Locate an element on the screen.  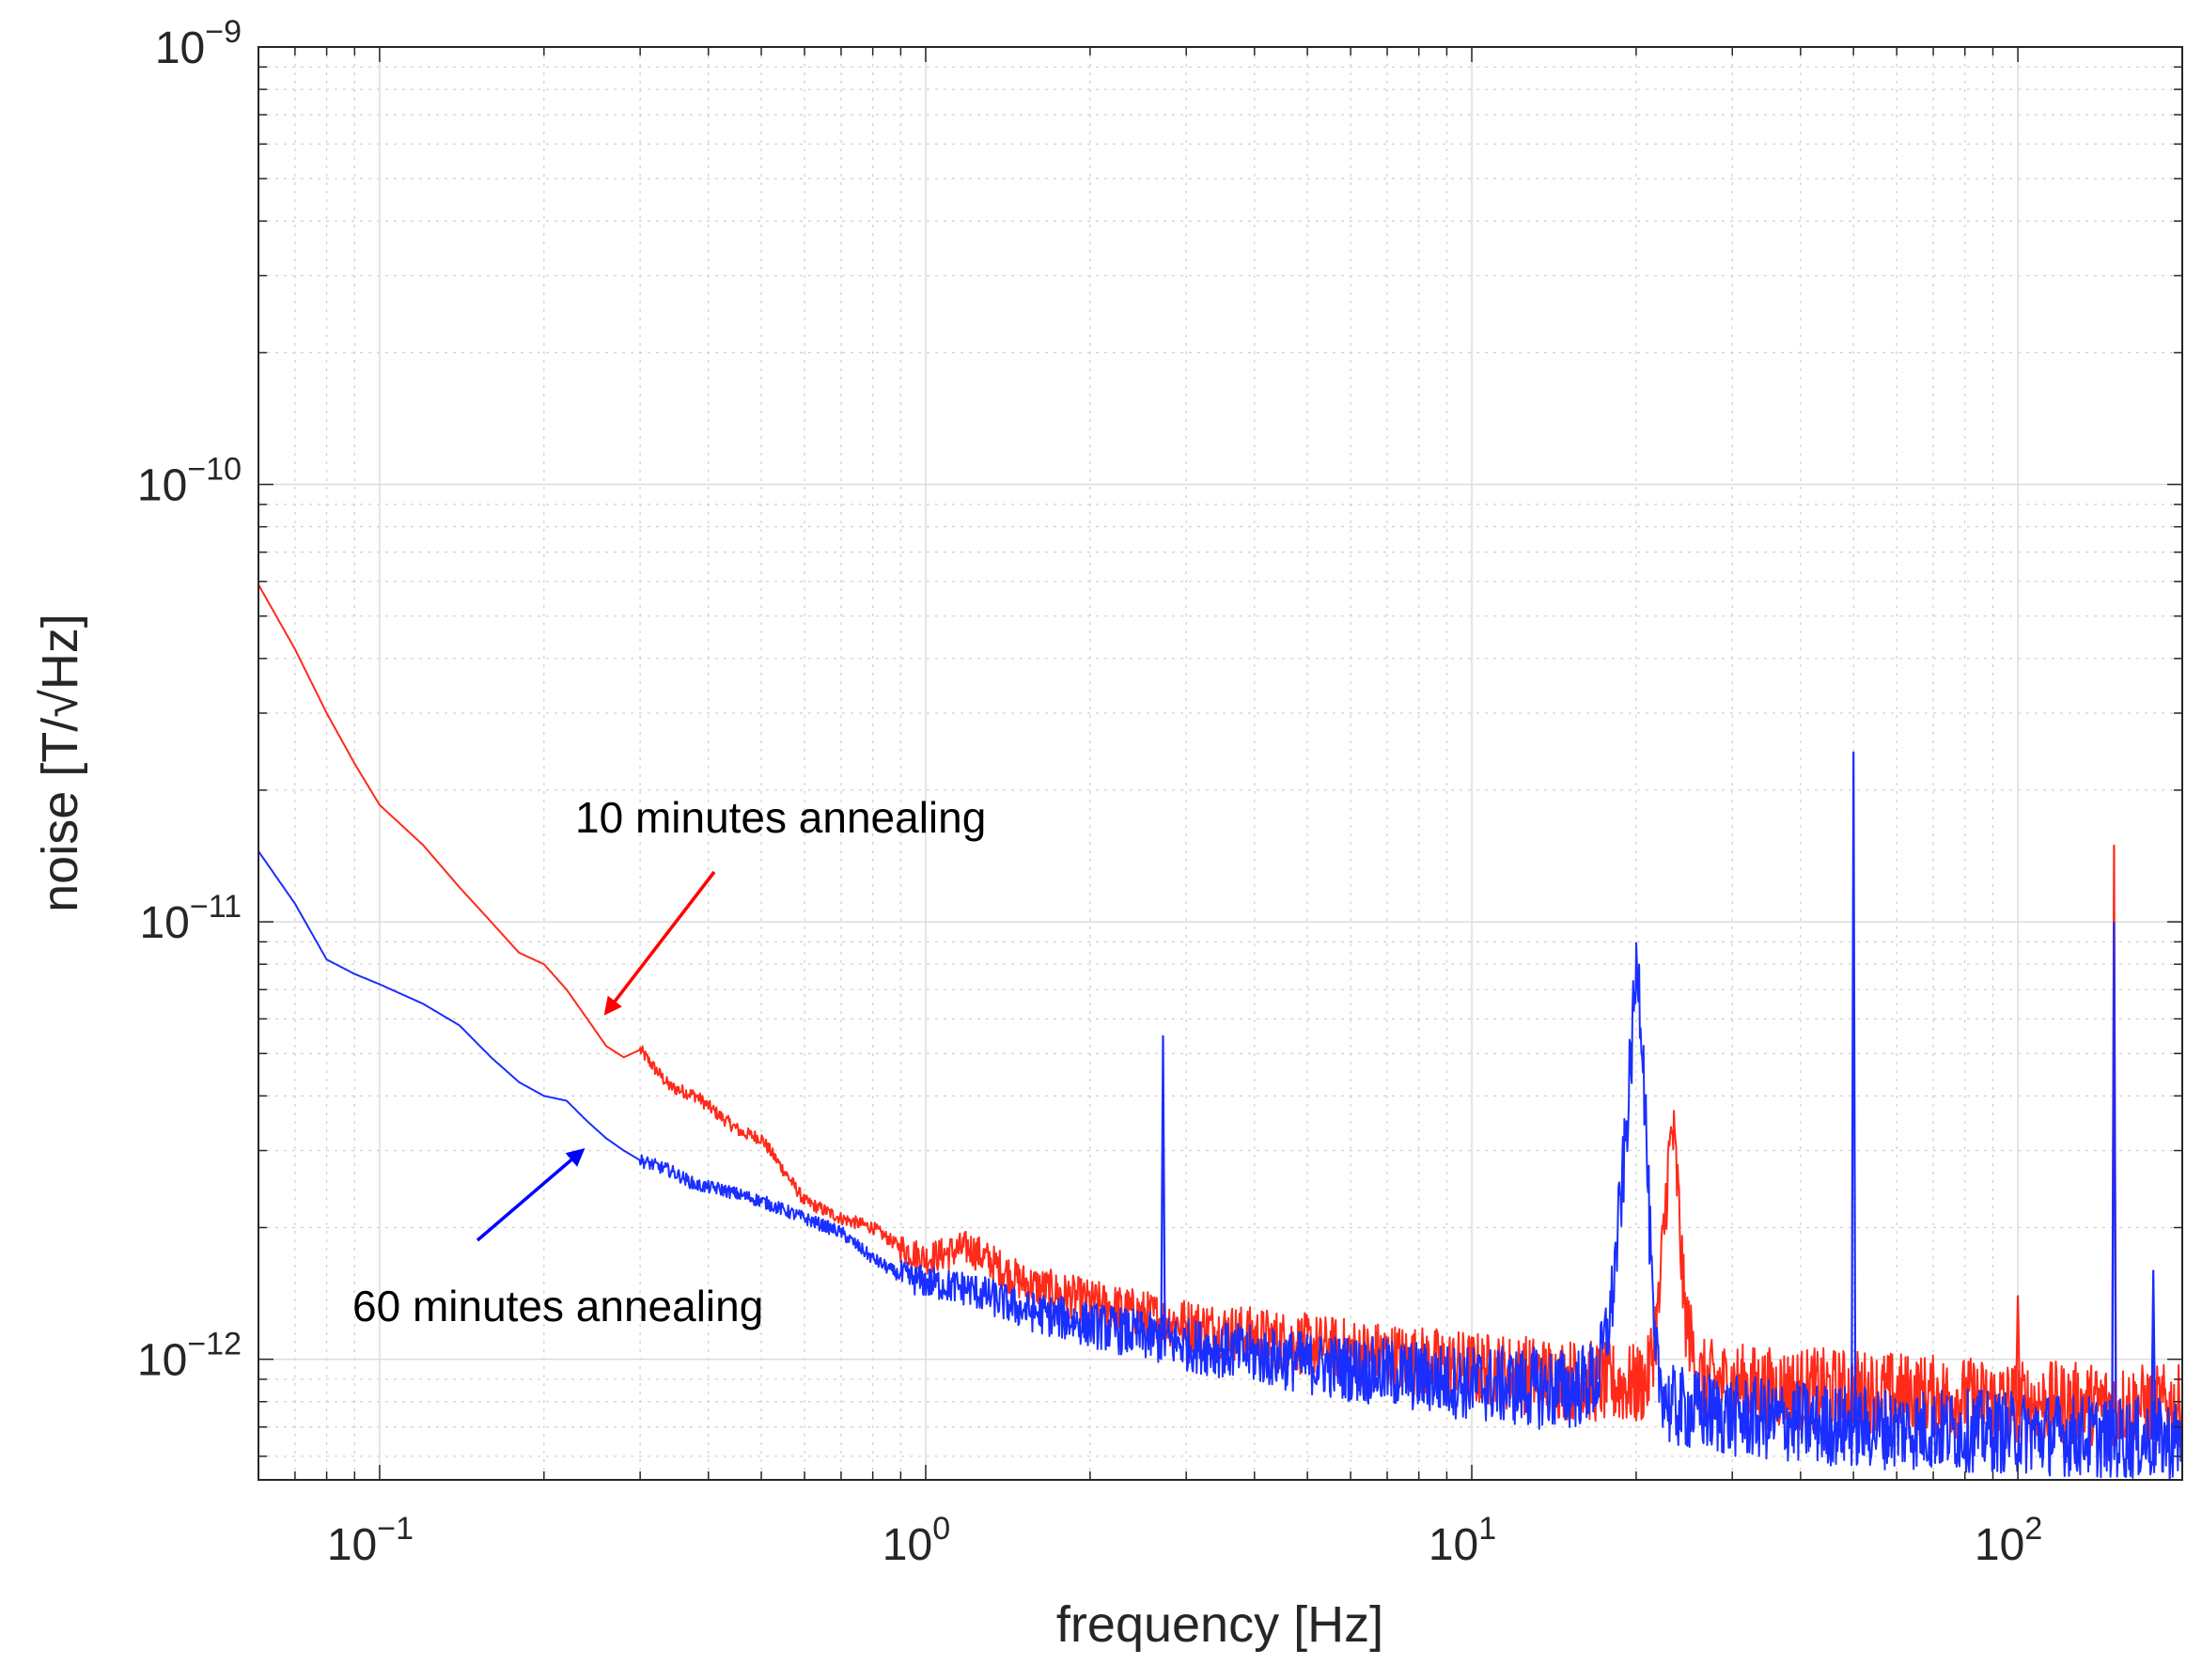
annotation-60-minutes: 60 minutes annealing is located at coordinates (557, 1306).